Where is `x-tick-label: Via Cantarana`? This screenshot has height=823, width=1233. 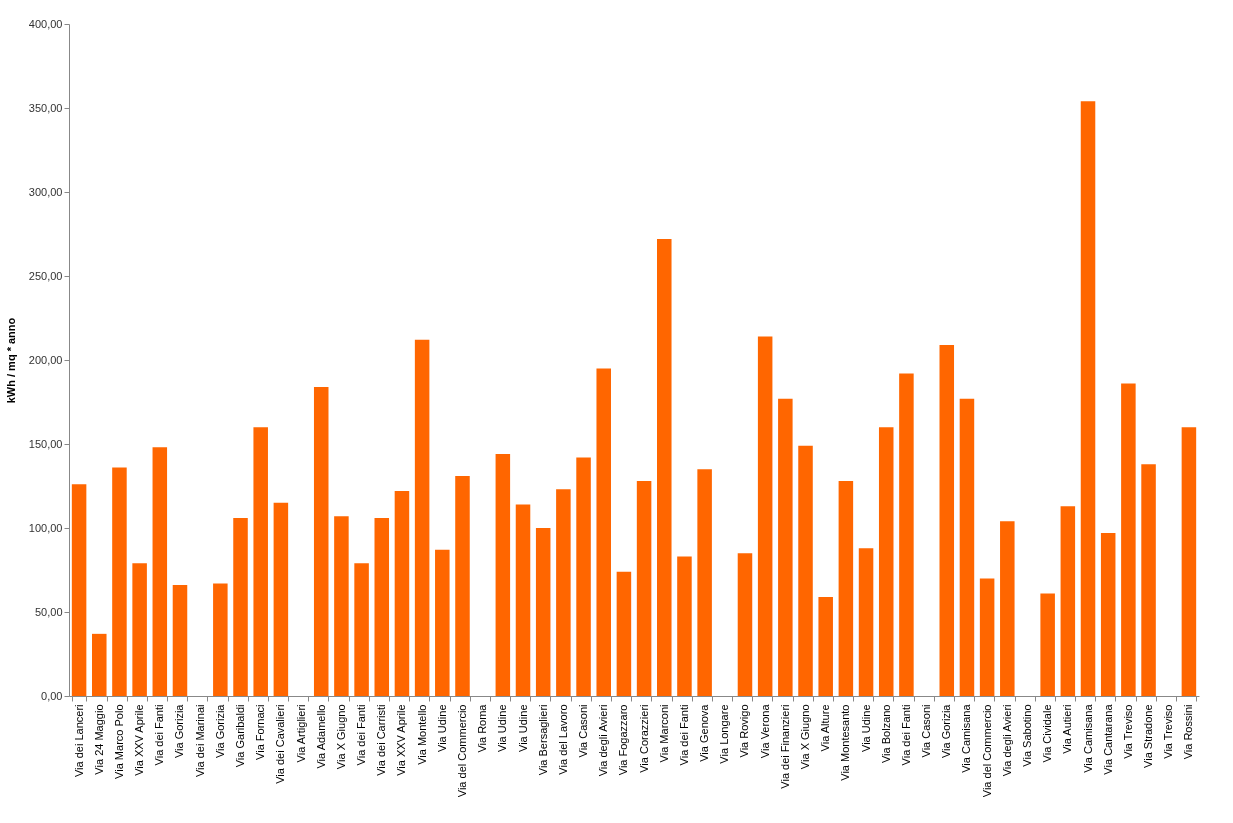 x-tick-label: Via Cantarana is located at coordinates (1107, 739).